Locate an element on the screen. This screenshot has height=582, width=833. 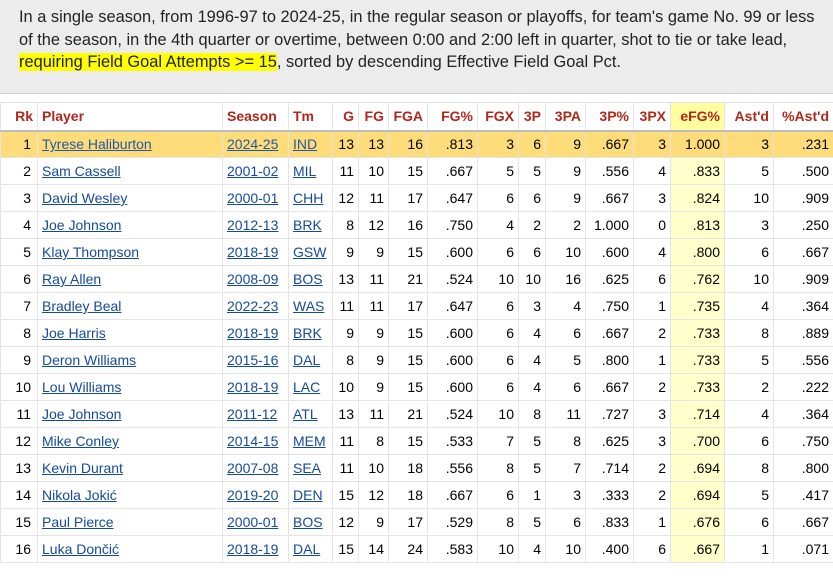
column-header-player: Player is located at coordinates (130, 117).